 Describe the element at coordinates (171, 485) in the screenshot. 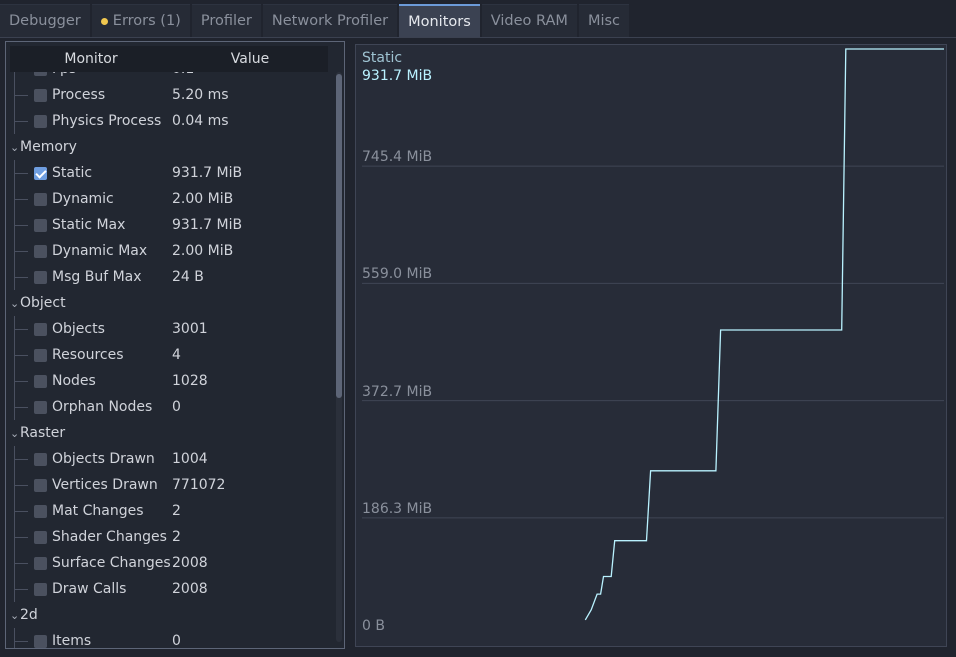

I see `monitor-row-vertices-drawn: Vertices Drawn 771072` at that location.